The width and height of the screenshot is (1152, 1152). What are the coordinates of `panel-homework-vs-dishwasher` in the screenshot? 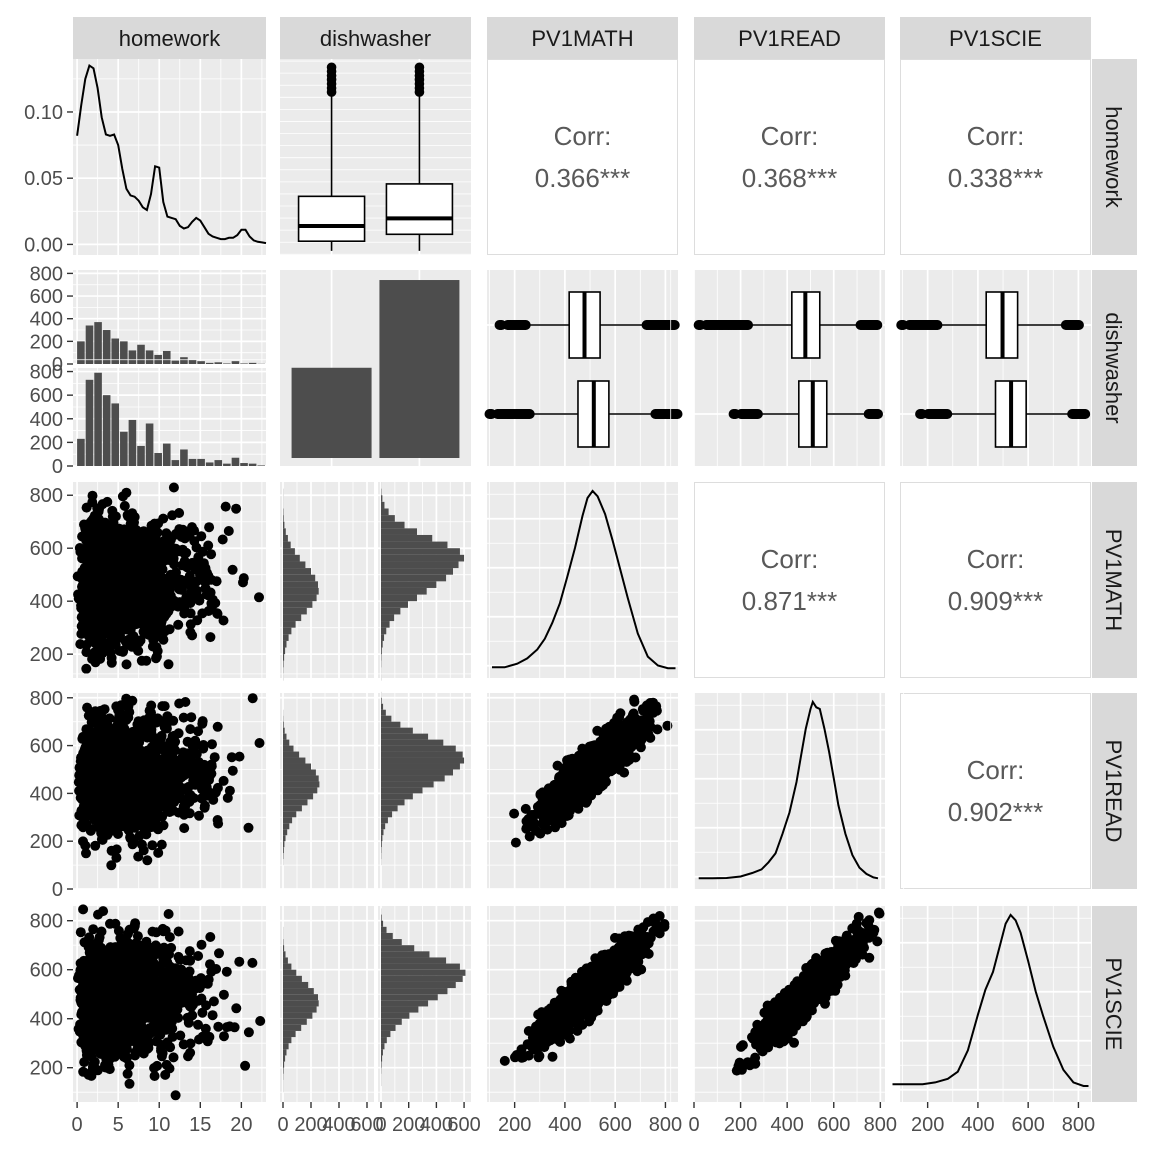 It's located at (375, 157).